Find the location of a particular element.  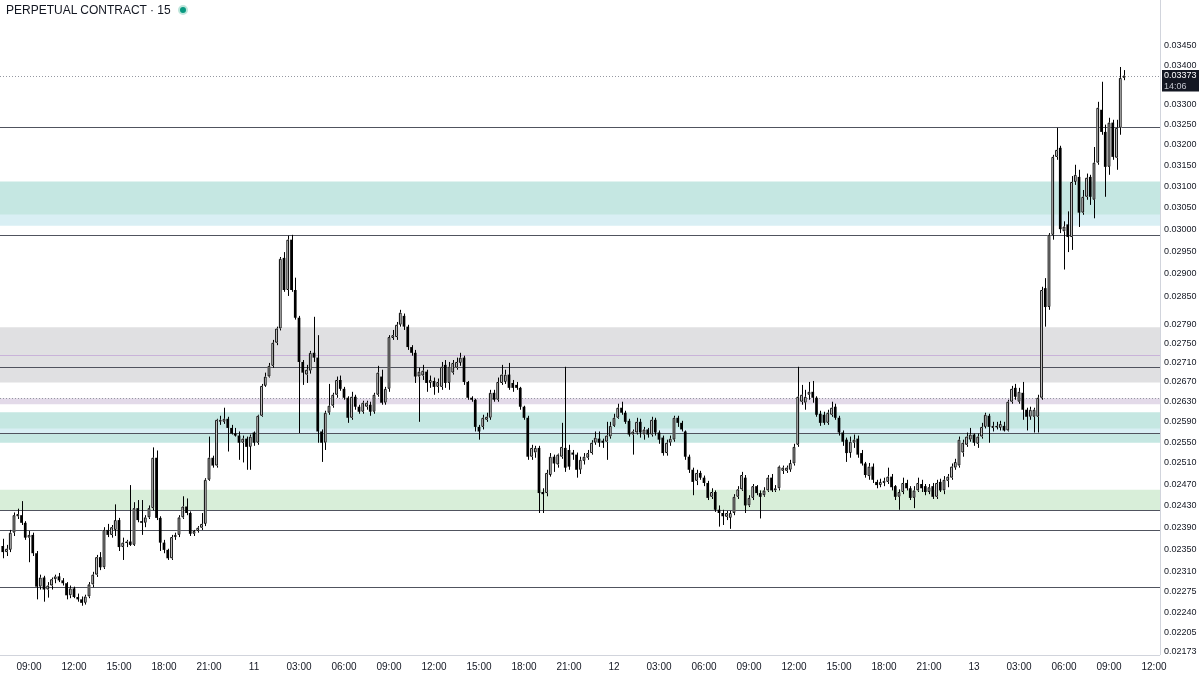

text: 14:06 is located at coordinates (1175, 86).